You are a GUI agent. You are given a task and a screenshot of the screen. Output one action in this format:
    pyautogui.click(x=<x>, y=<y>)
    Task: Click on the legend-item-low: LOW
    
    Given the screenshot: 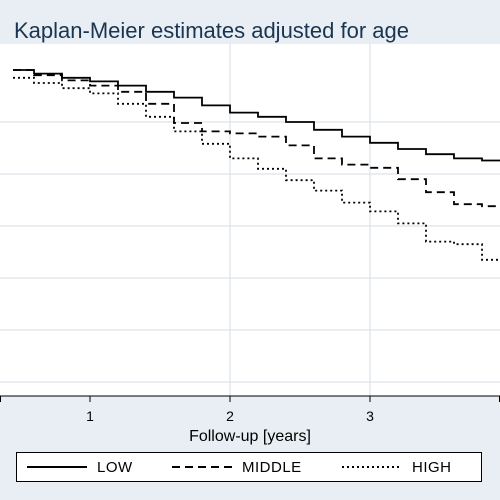 What is the action you would take?
    pyautogui.click(x=80, y=467)
    